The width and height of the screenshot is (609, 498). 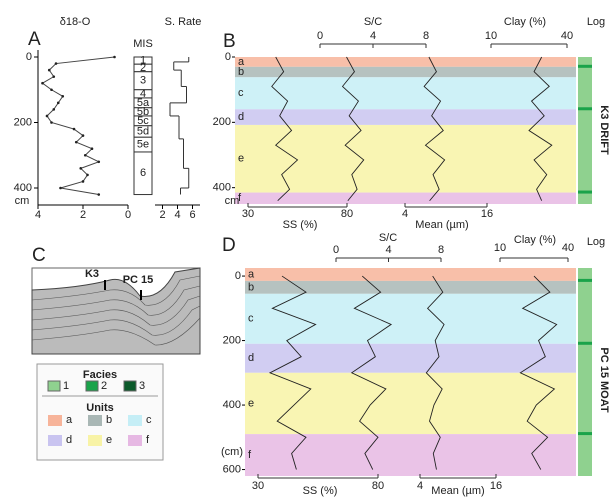 I want to click on mis-label: 4, so click(x=143, y=94).